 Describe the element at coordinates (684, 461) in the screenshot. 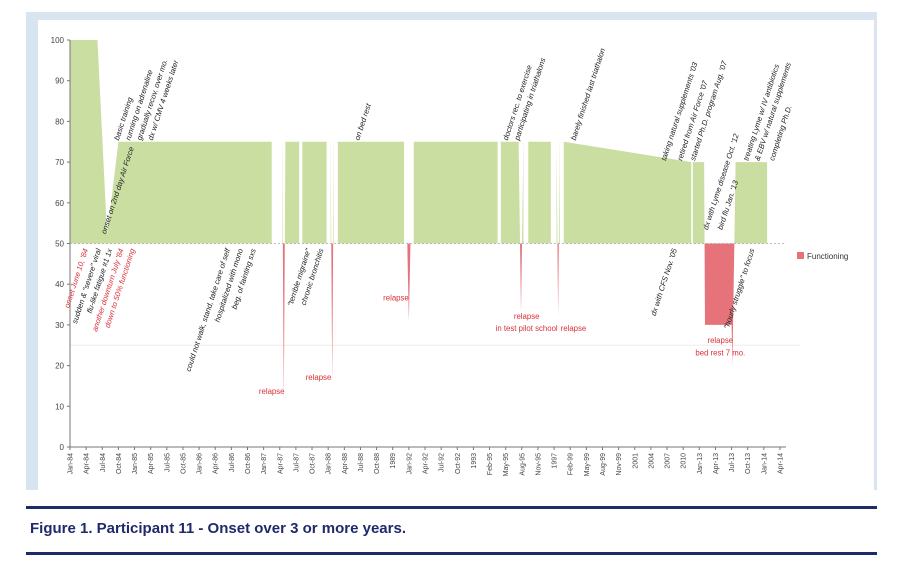

I see `x-tick-label: 2010` at that location.